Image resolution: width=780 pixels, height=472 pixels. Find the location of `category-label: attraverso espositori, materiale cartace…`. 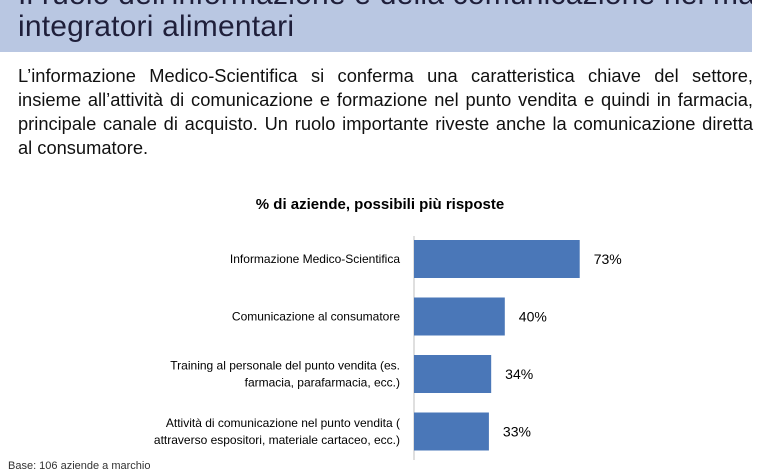

category-label: attraverso espositori, materiale cartace… is located at coordinates (277, 440).